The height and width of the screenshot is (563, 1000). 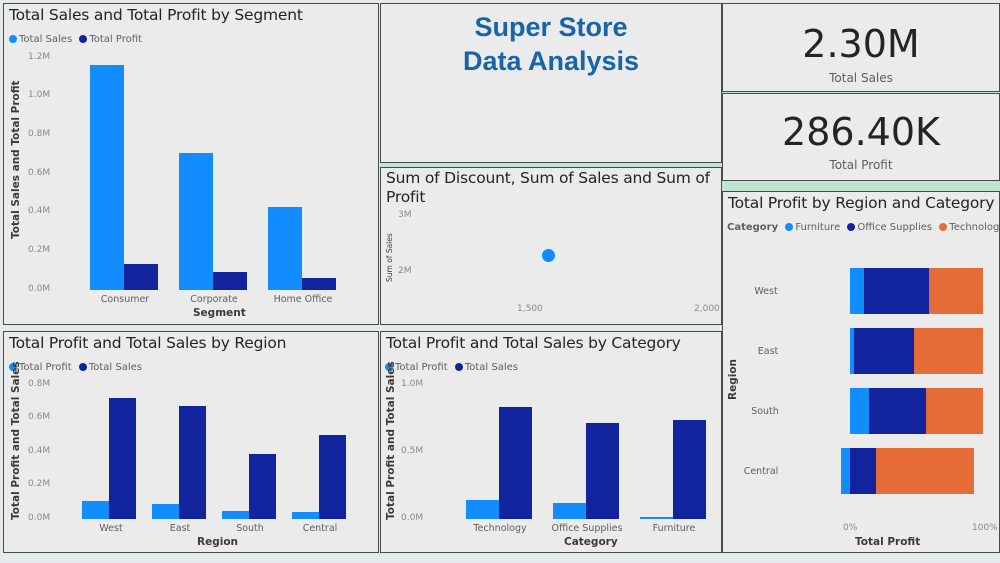 What do you see at coordinates (192, 462) in the screenshot?
I see `bar-east-sales` at bounding box center [192, 462].